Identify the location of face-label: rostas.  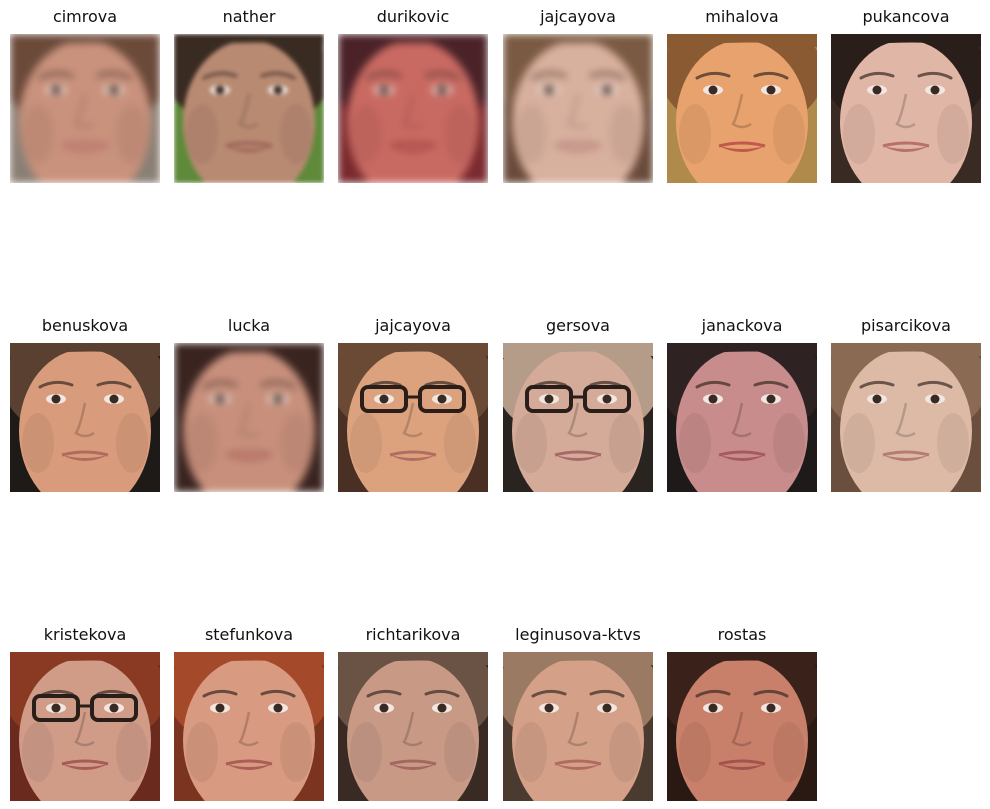
(742, 634).